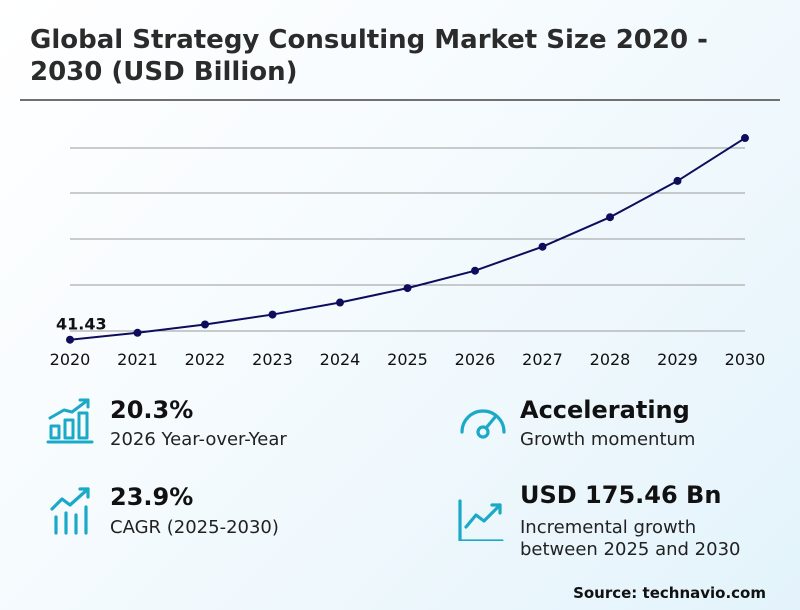  I want to click on trend-bars-icon, so click(70, 511).